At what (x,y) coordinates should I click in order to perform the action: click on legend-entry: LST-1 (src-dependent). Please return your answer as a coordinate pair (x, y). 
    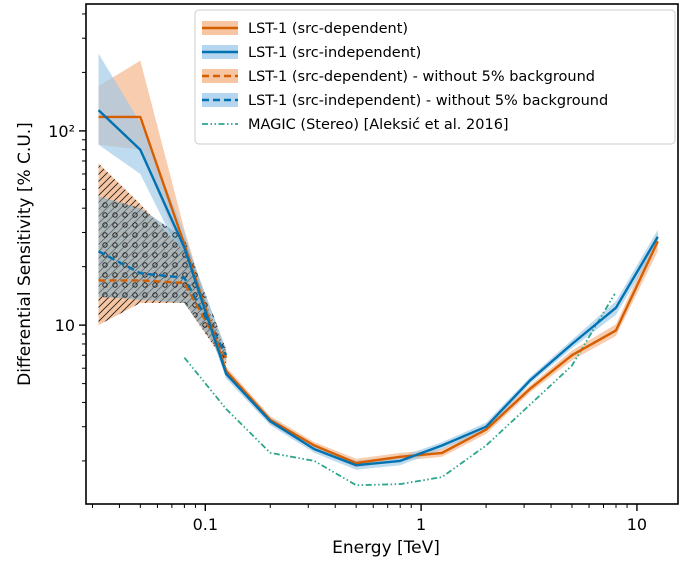
    Looking at the image, I should click on (328, 29).